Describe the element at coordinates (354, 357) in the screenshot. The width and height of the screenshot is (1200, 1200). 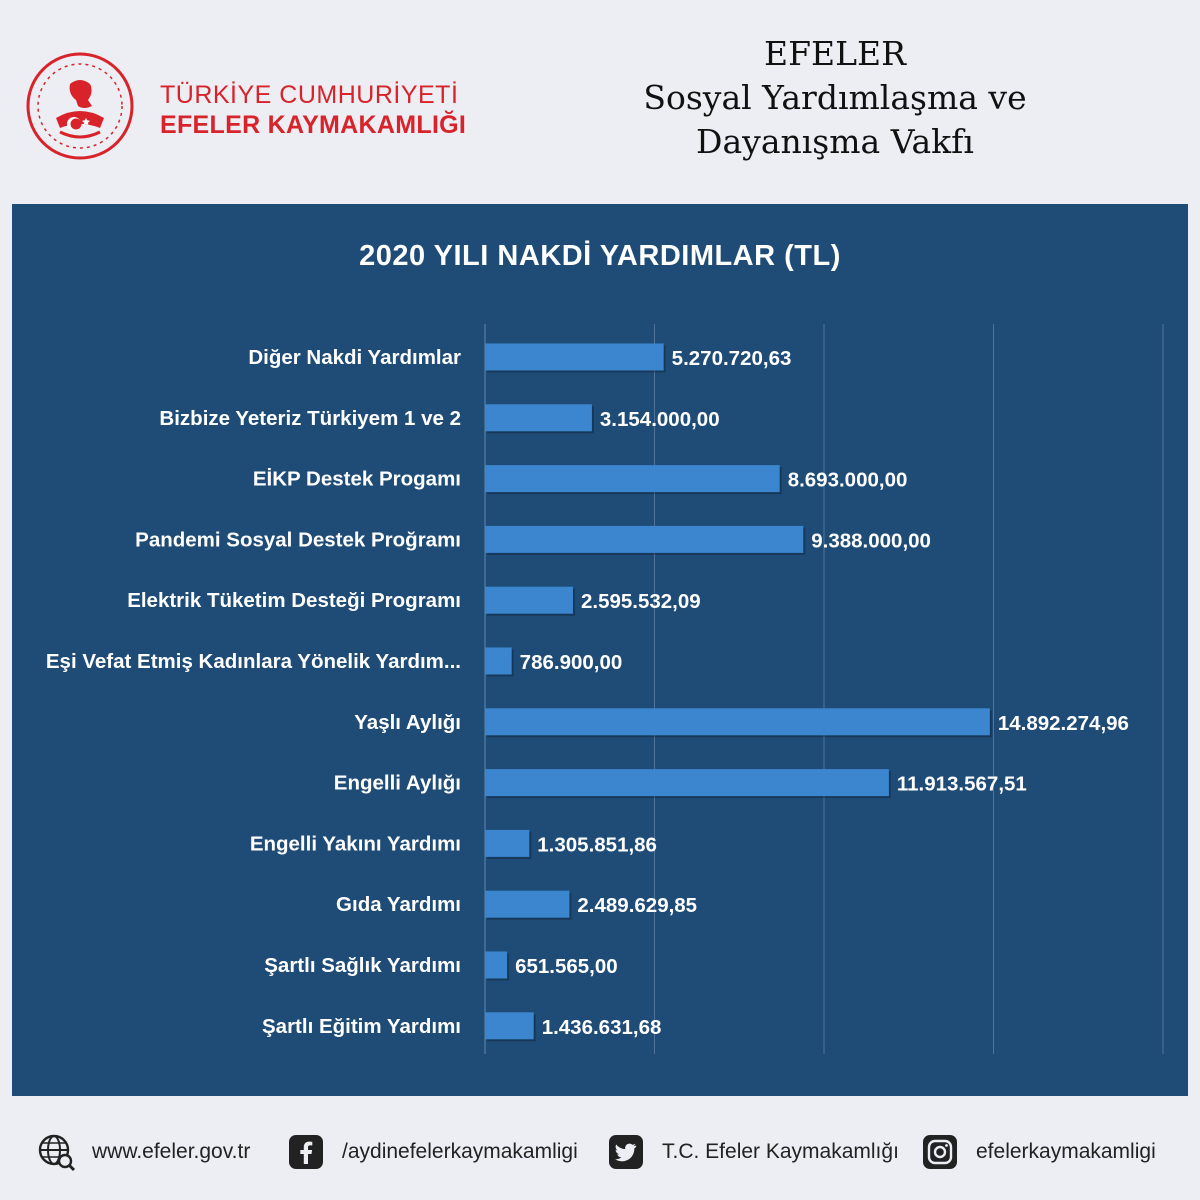
I see `category-label: Diğer Nakdi Yardımlar` at that location.